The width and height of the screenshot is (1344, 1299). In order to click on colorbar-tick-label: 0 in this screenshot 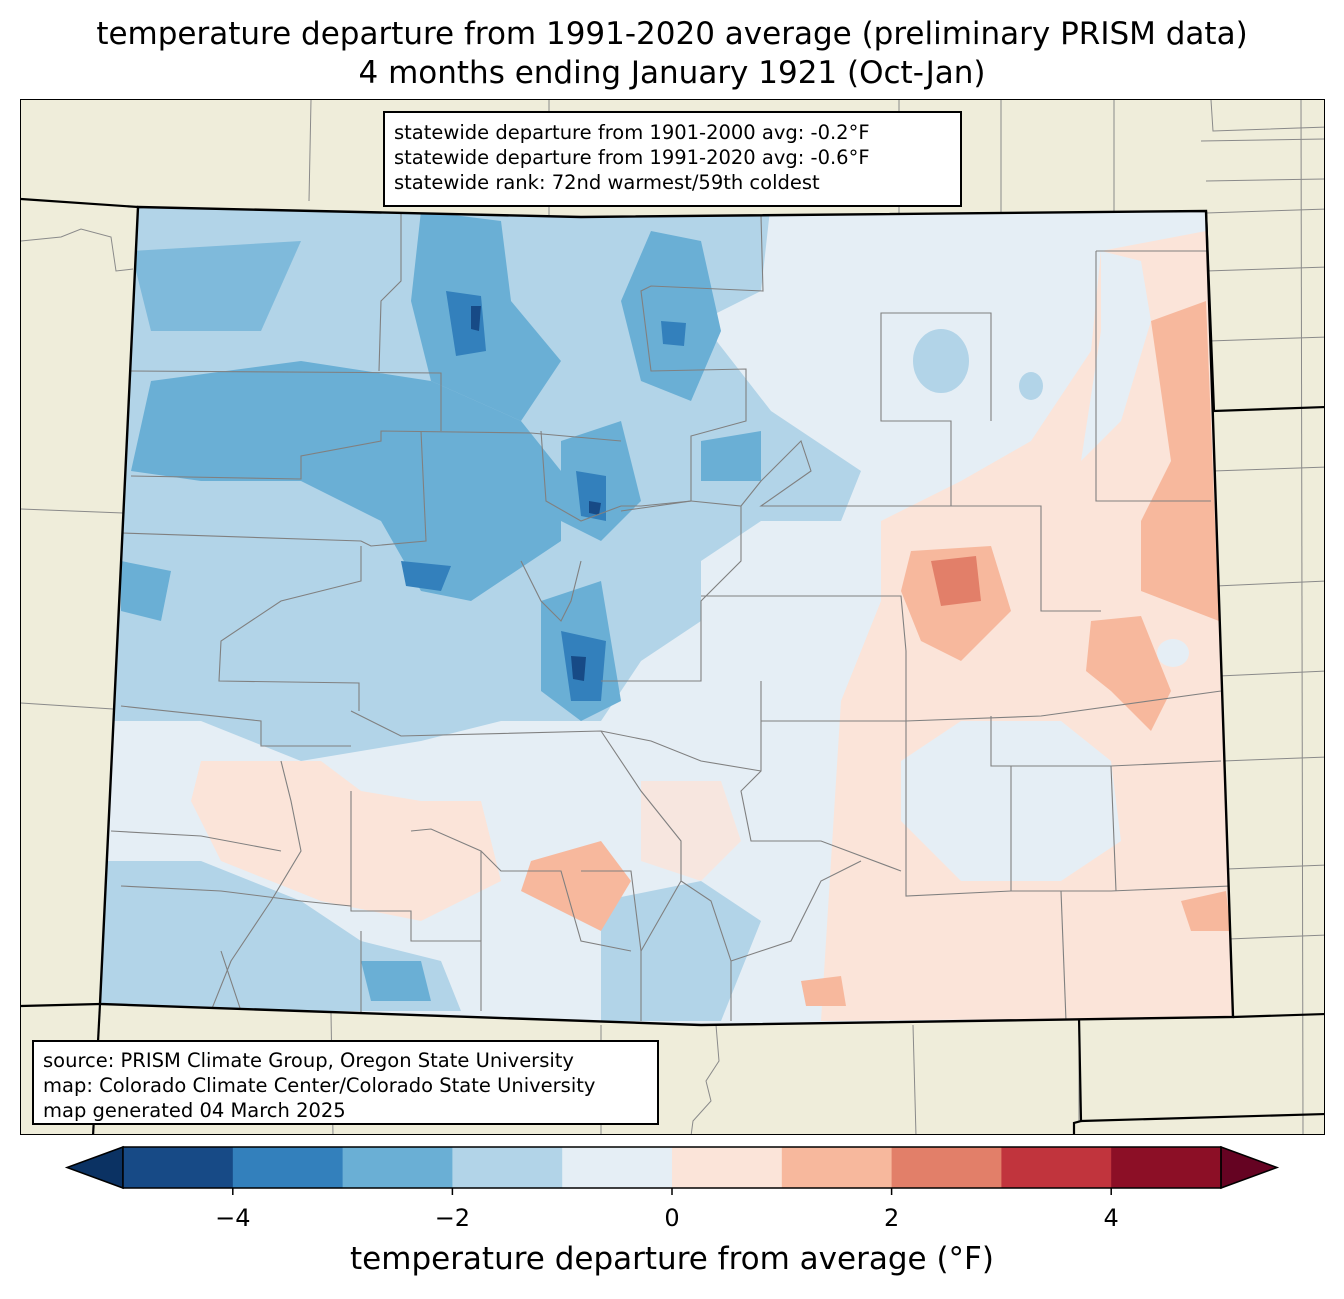, I will do `click(672, 1218)`.